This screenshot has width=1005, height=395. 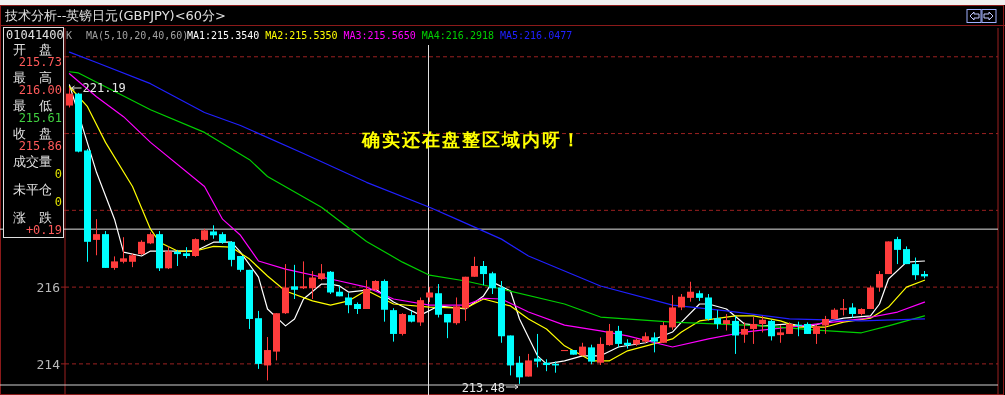 I want to click on text: 215.86, so click(x=40, y=146).